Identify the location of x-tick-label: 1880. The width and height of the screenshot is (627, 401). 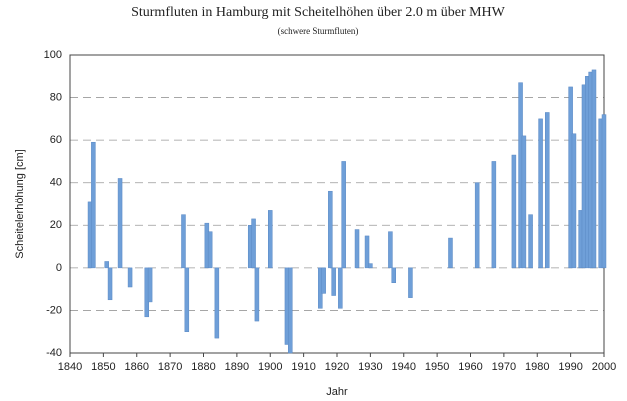
(203, 367).